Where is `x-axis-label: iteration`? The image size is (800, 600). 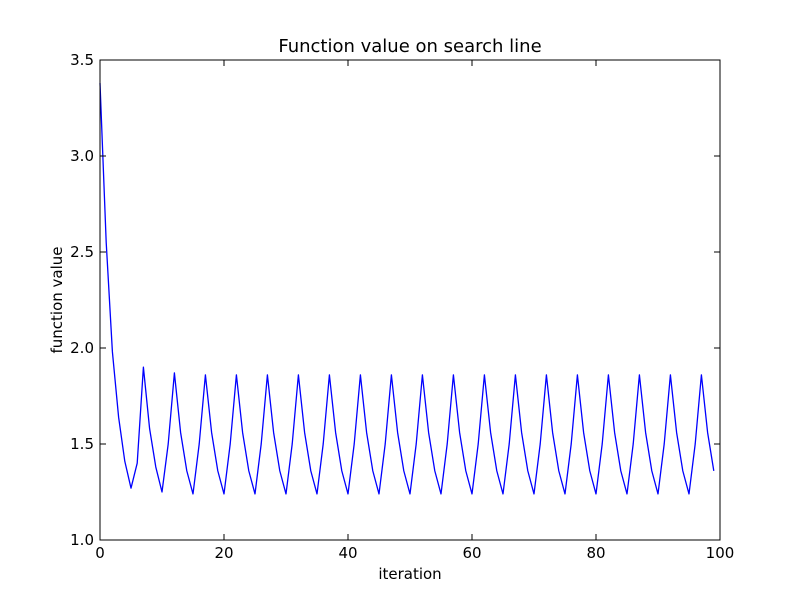
x-axis-label: iteration is located at coordinates (409, 574).